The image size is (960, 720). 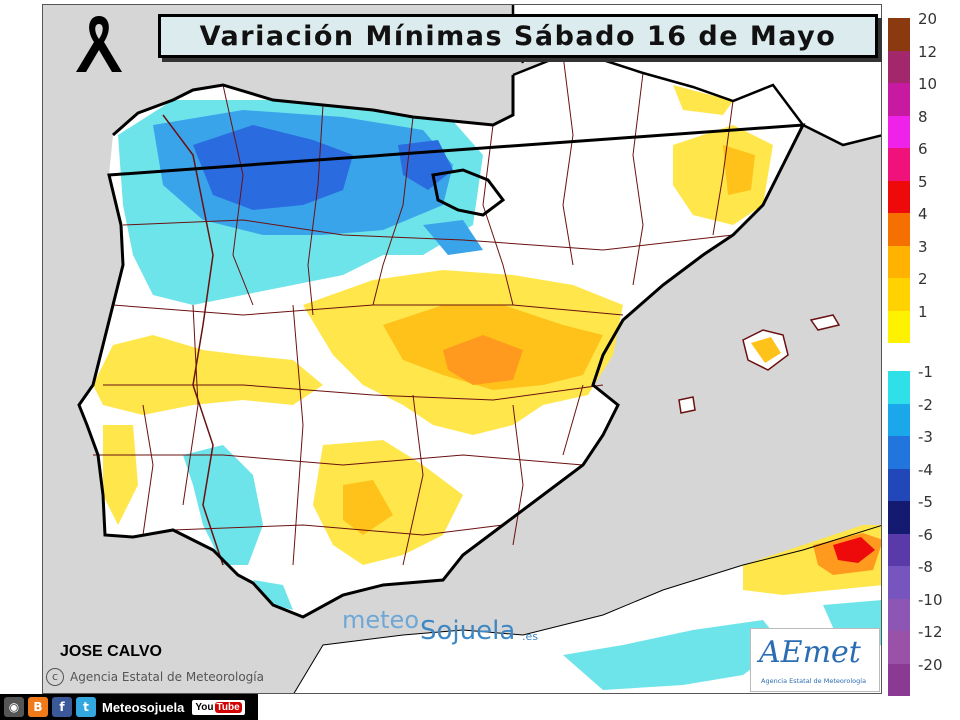 I want to click on cold-area-huelva, so click(x=273, y=595).